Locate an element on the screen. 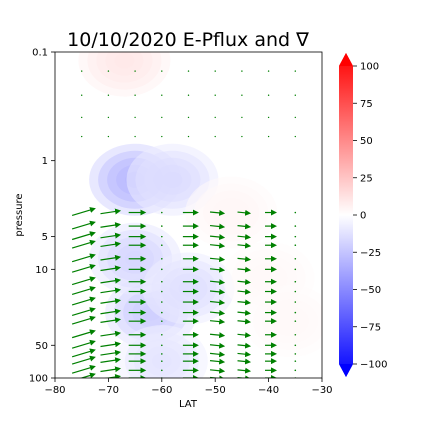  colorbar-tick-label: 100 is located at coordinates (369, 67).